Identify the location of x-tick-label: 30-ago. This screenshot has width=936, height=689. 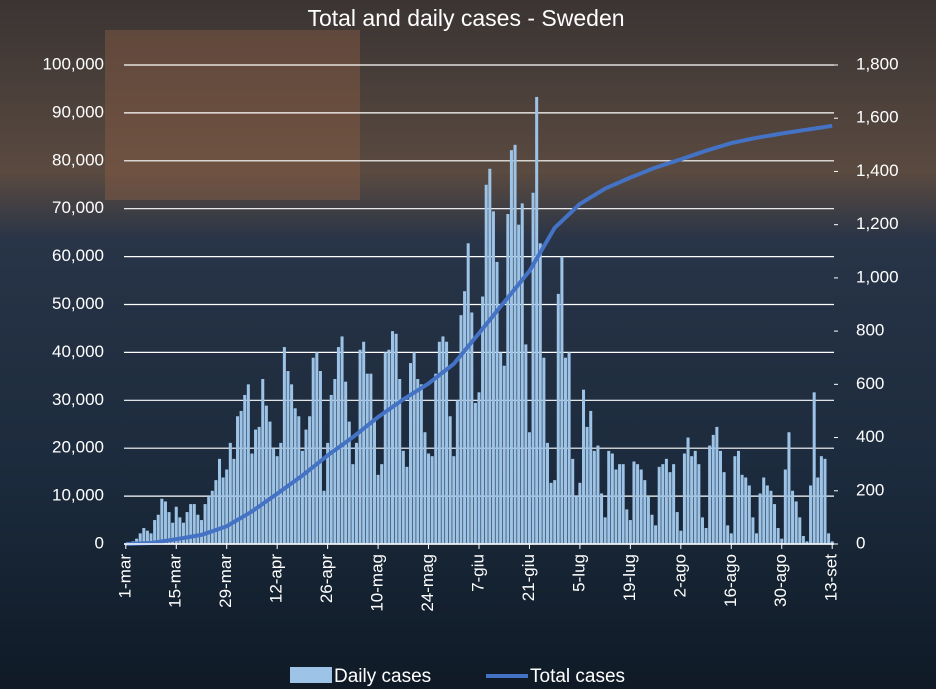
(780, 580).